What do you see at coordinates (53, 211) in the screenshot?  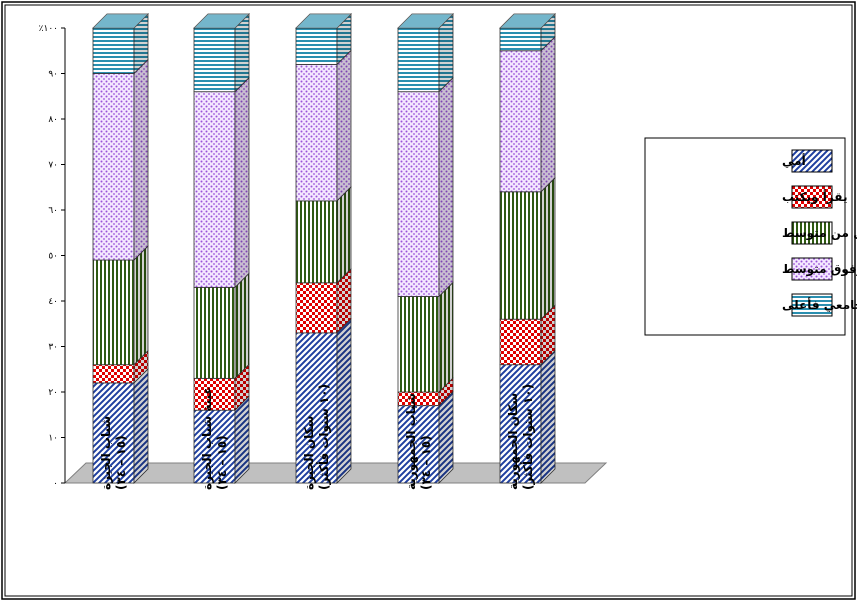 I see `y-tick-label: ٦٠` at bounding box center [53, 211].